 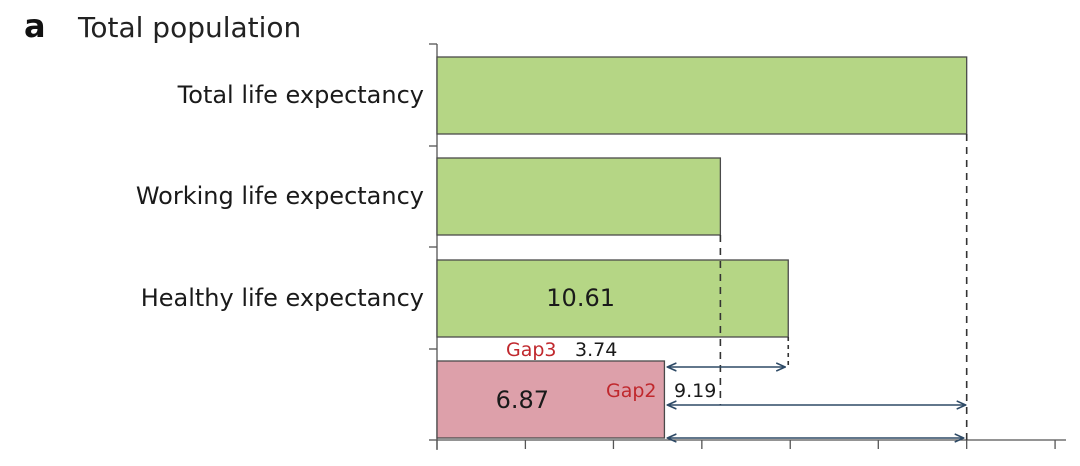 What do you see at coordinates (596, 350) in the screenshot?
I see `gap3-value: 3.74` at bounding box center [596, 350].